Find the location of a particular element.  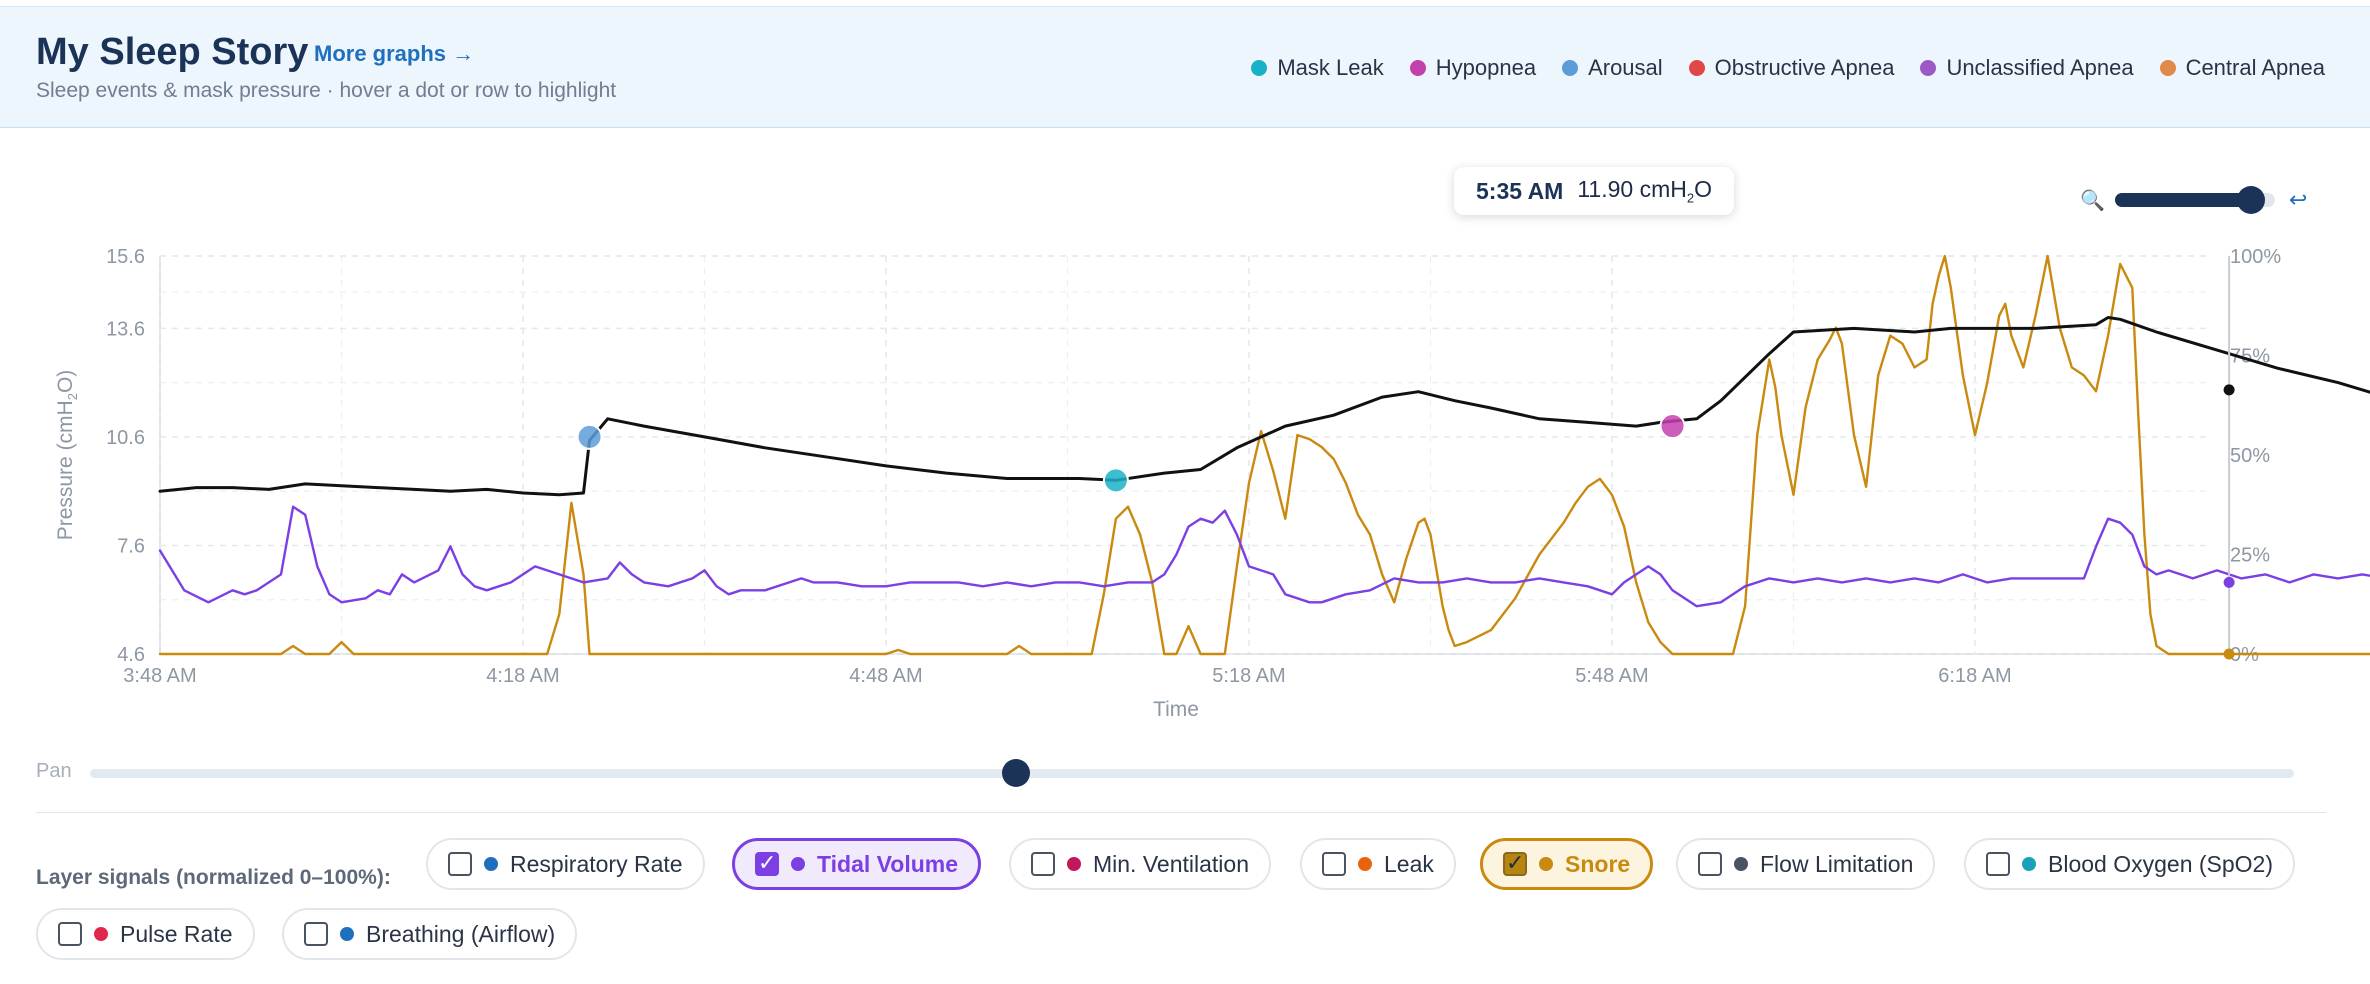

layer-label: Snore is located at coordinates (1598, 863).